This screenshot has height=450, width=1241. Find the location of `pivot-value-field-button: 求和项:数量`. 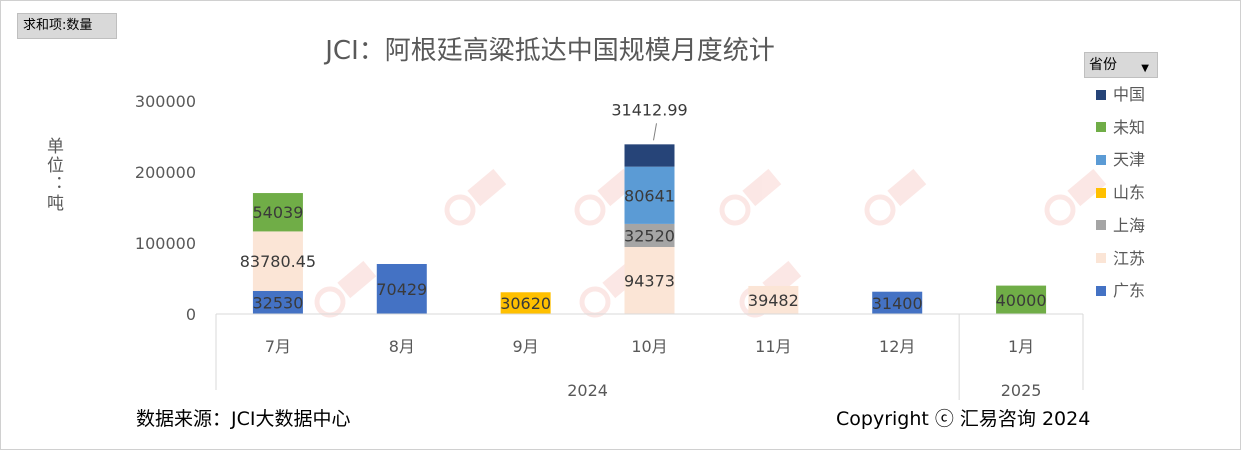

pivot-value-field-button: 求和项:数量 is located at coordinates (67, 26).